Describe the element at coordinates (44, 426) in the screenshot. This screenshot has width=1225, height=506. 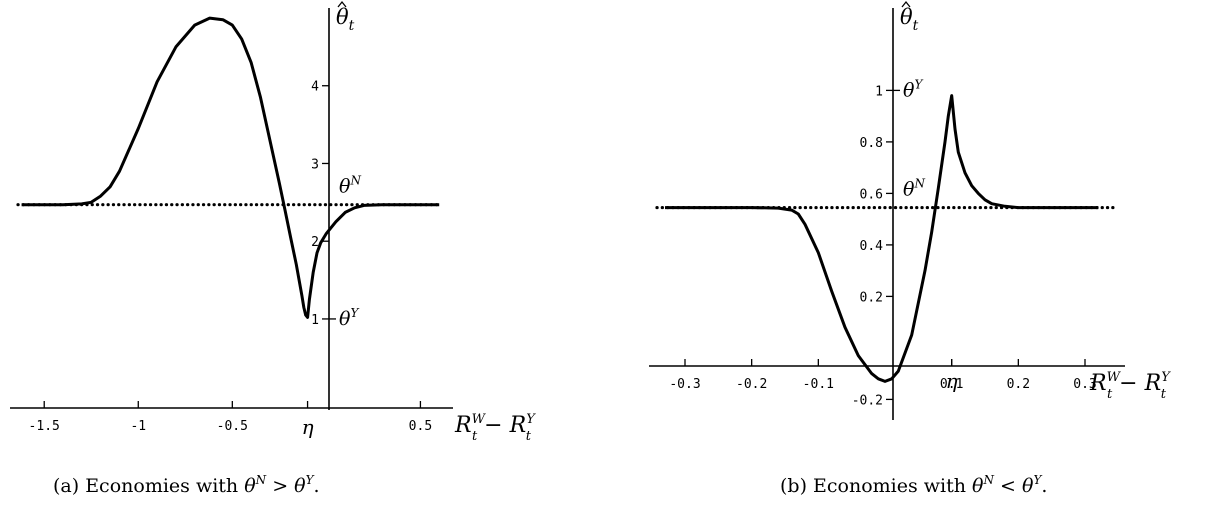
I see `x-tick-label: -1.5` at that location.